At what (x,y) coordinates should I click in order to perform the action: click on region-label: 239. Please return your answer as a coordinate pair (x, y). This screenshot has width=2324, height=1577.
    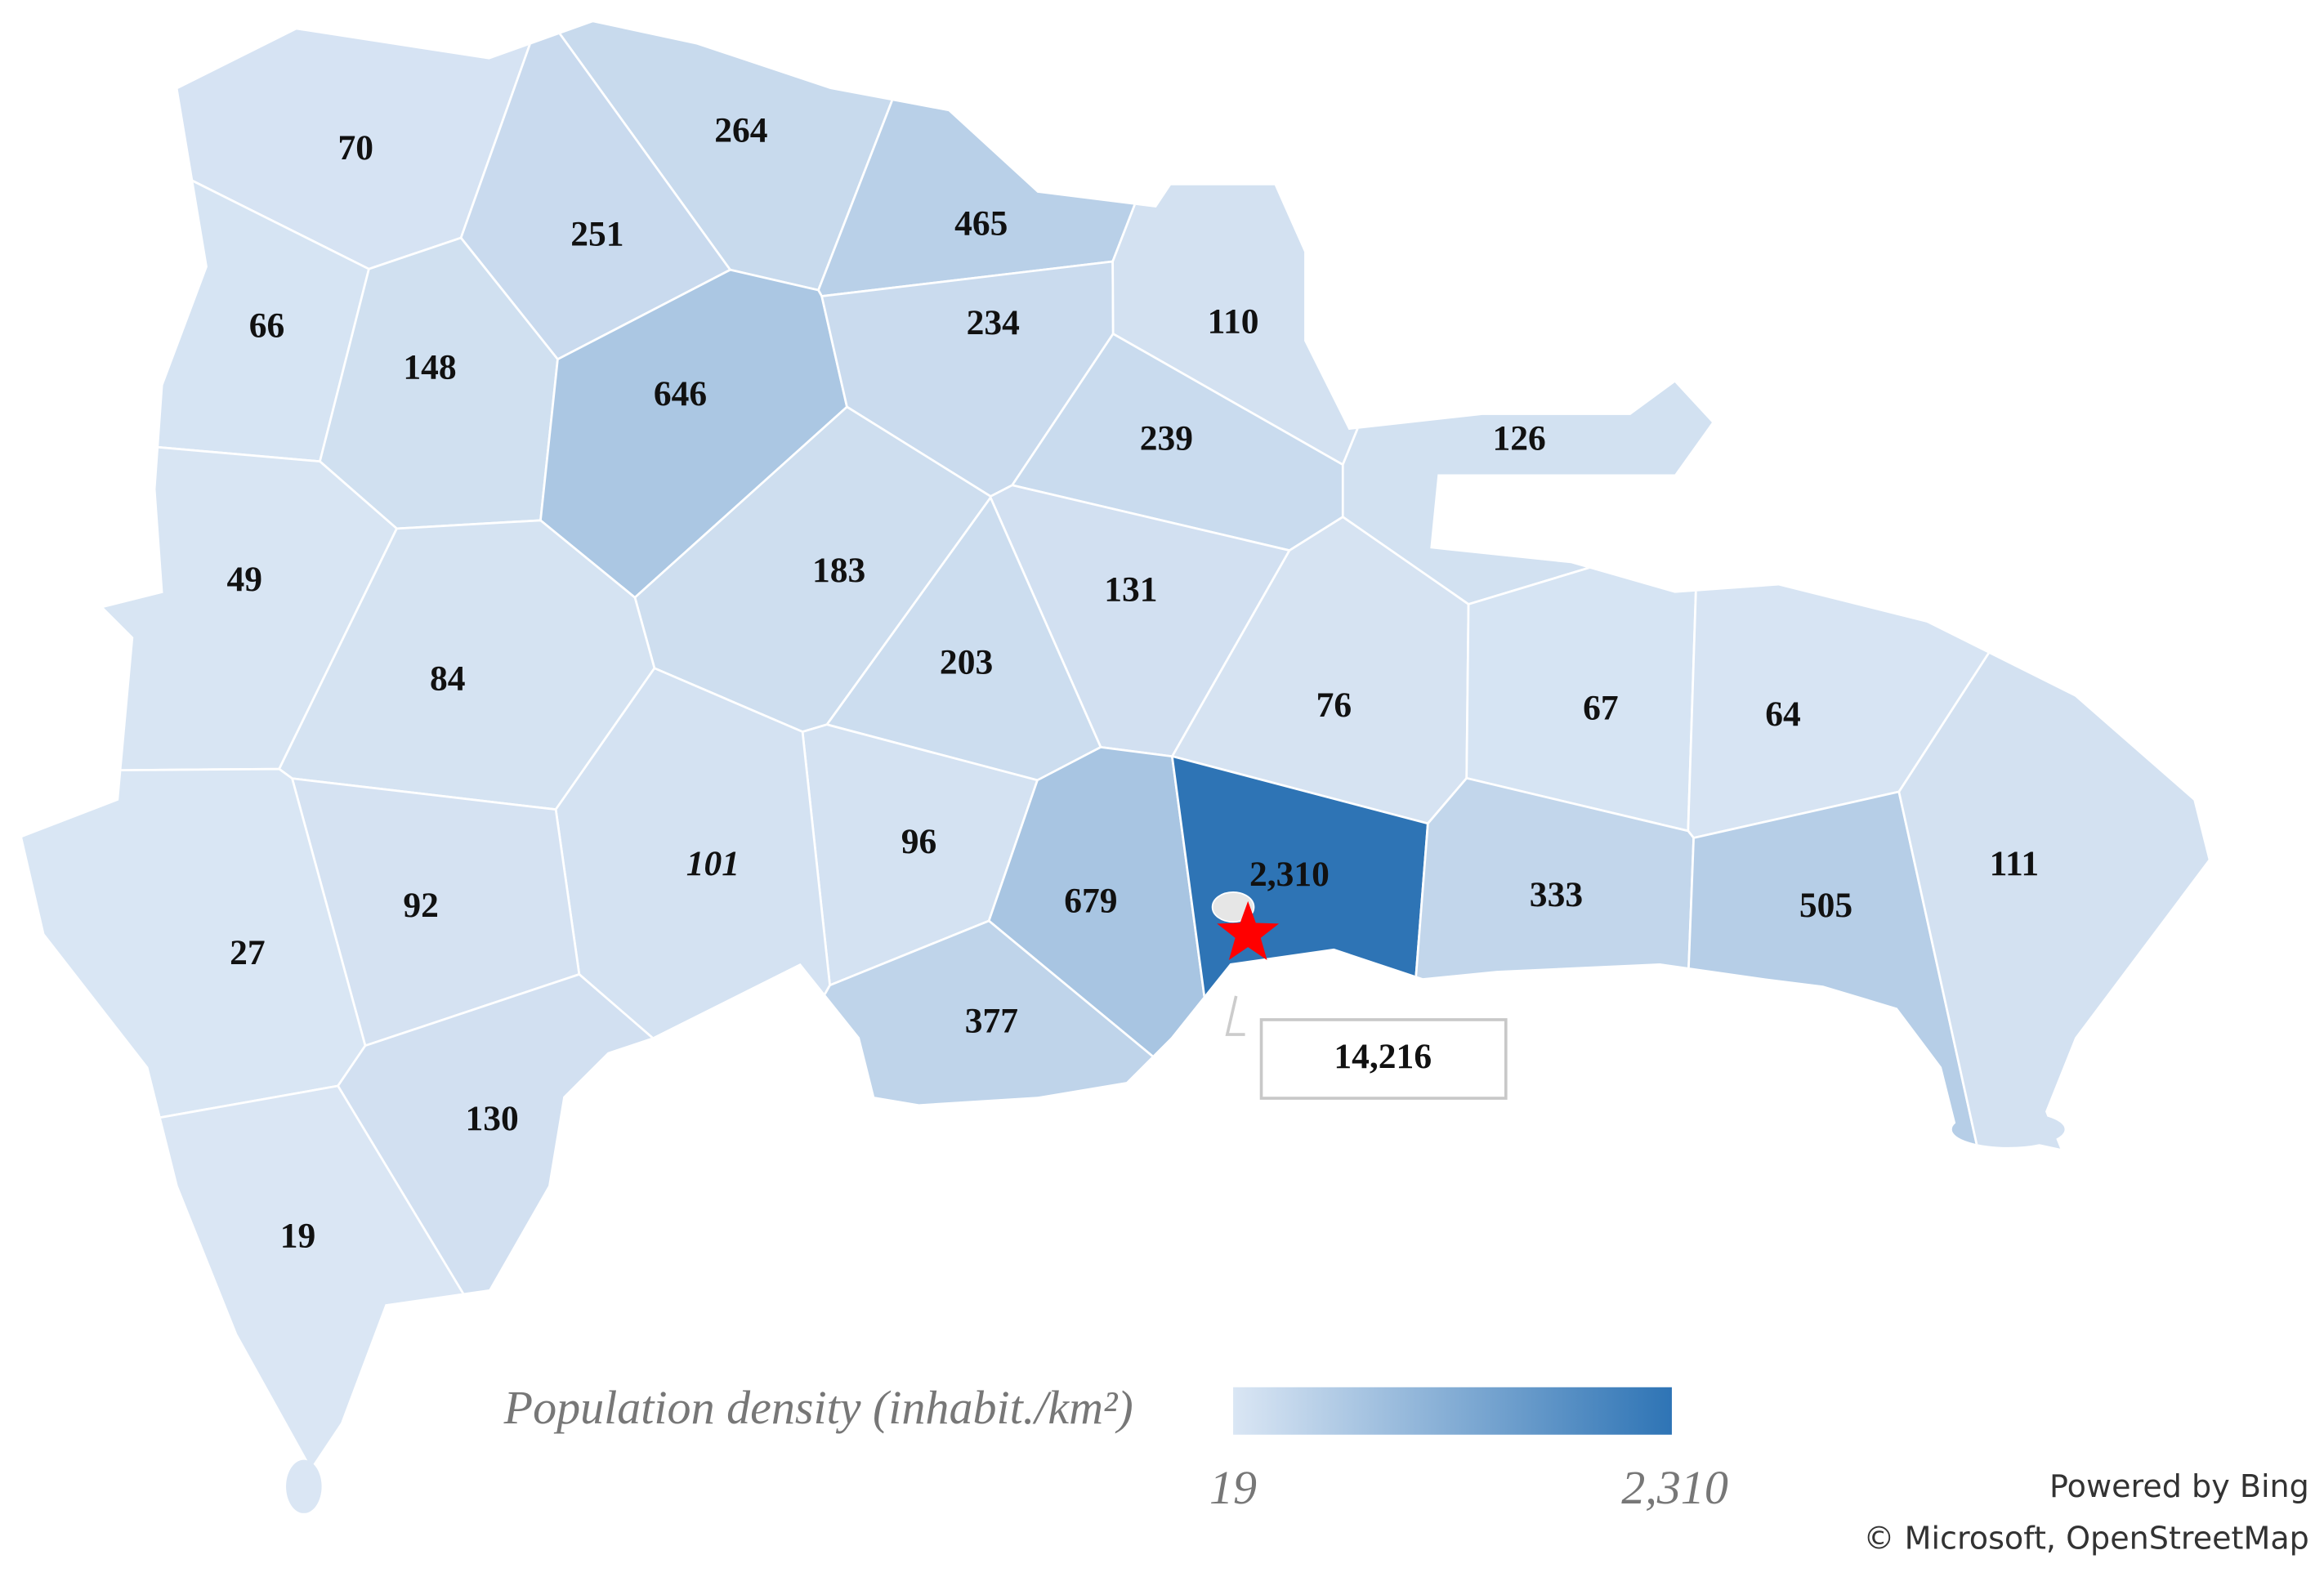
    Looking at the image, I should click on (1166, 438).